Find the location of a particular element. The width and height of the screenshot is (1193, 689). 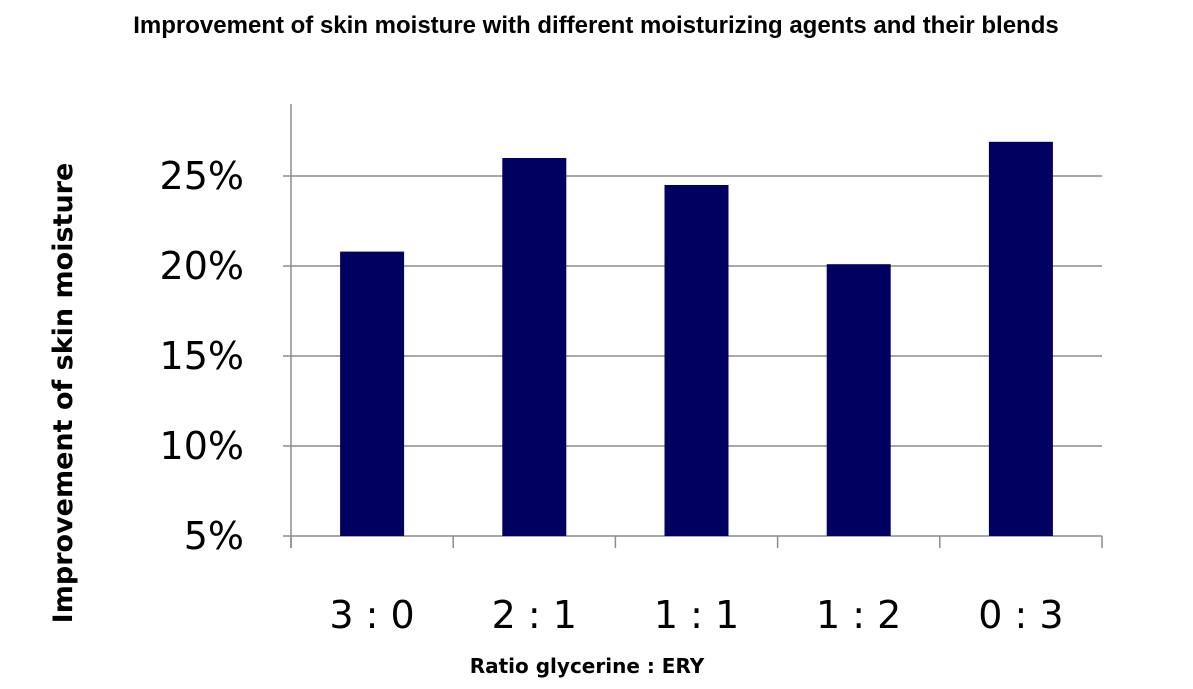

x-tick-label: 3 : 0 is located at coordinates (371, 615).